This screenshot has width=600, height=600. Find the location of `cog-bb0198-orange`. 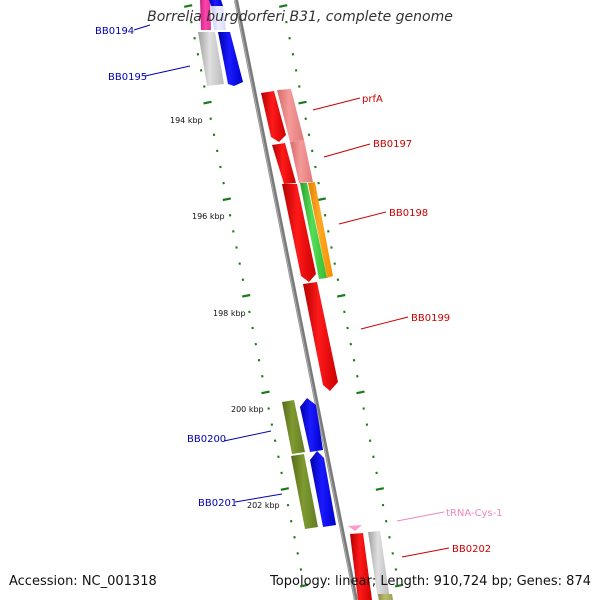

cog-bb0198-orange is located at coordinates (320, 230).